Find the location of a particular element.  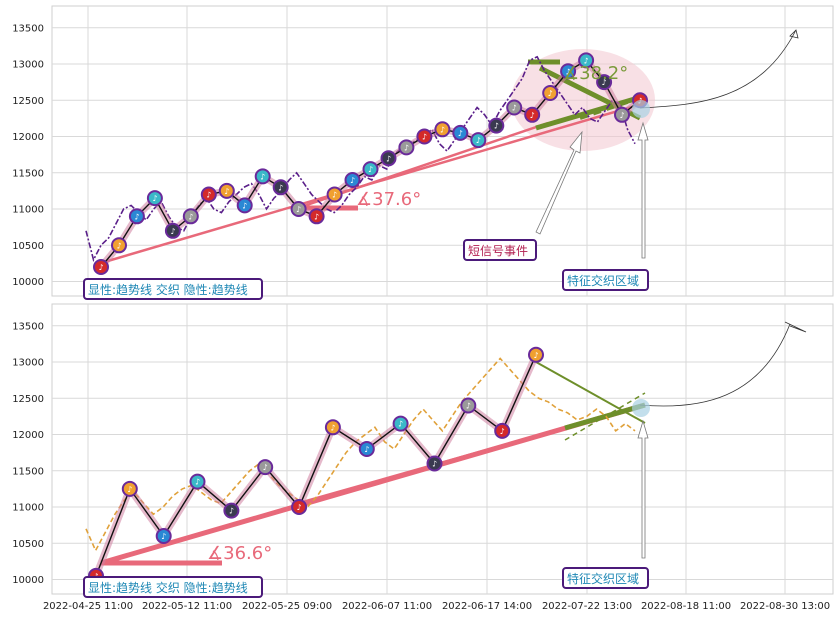

legend-text-bottom: 显性:趋势线 交织 隐性:趋势线 is located at coordinates (168, 587).